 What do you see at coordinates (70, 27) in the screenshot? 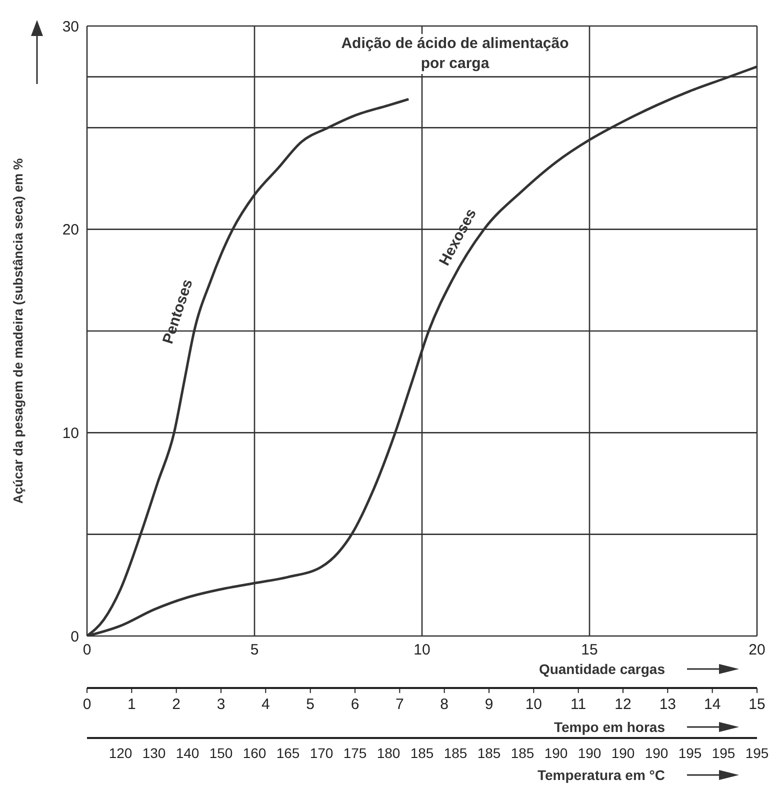
I see `y-tick-label: 30` at bounding box center [70, 27].